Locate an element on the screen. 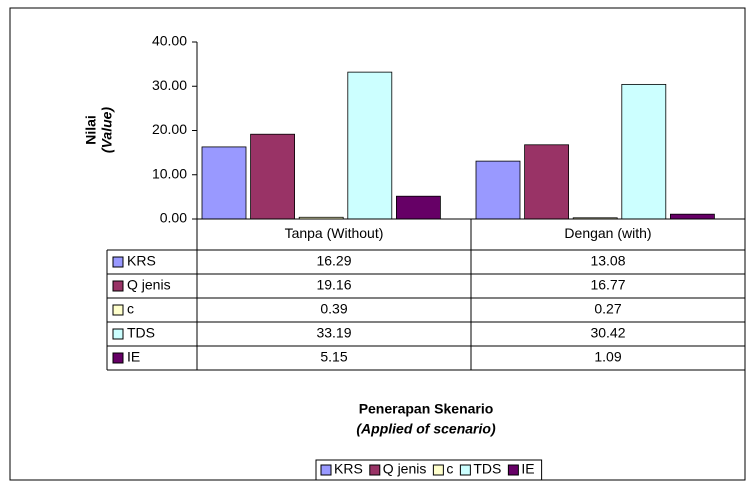 This screenshot has height=486, width=755. table-cell: 13.08 is located at coordinates (607, 261).